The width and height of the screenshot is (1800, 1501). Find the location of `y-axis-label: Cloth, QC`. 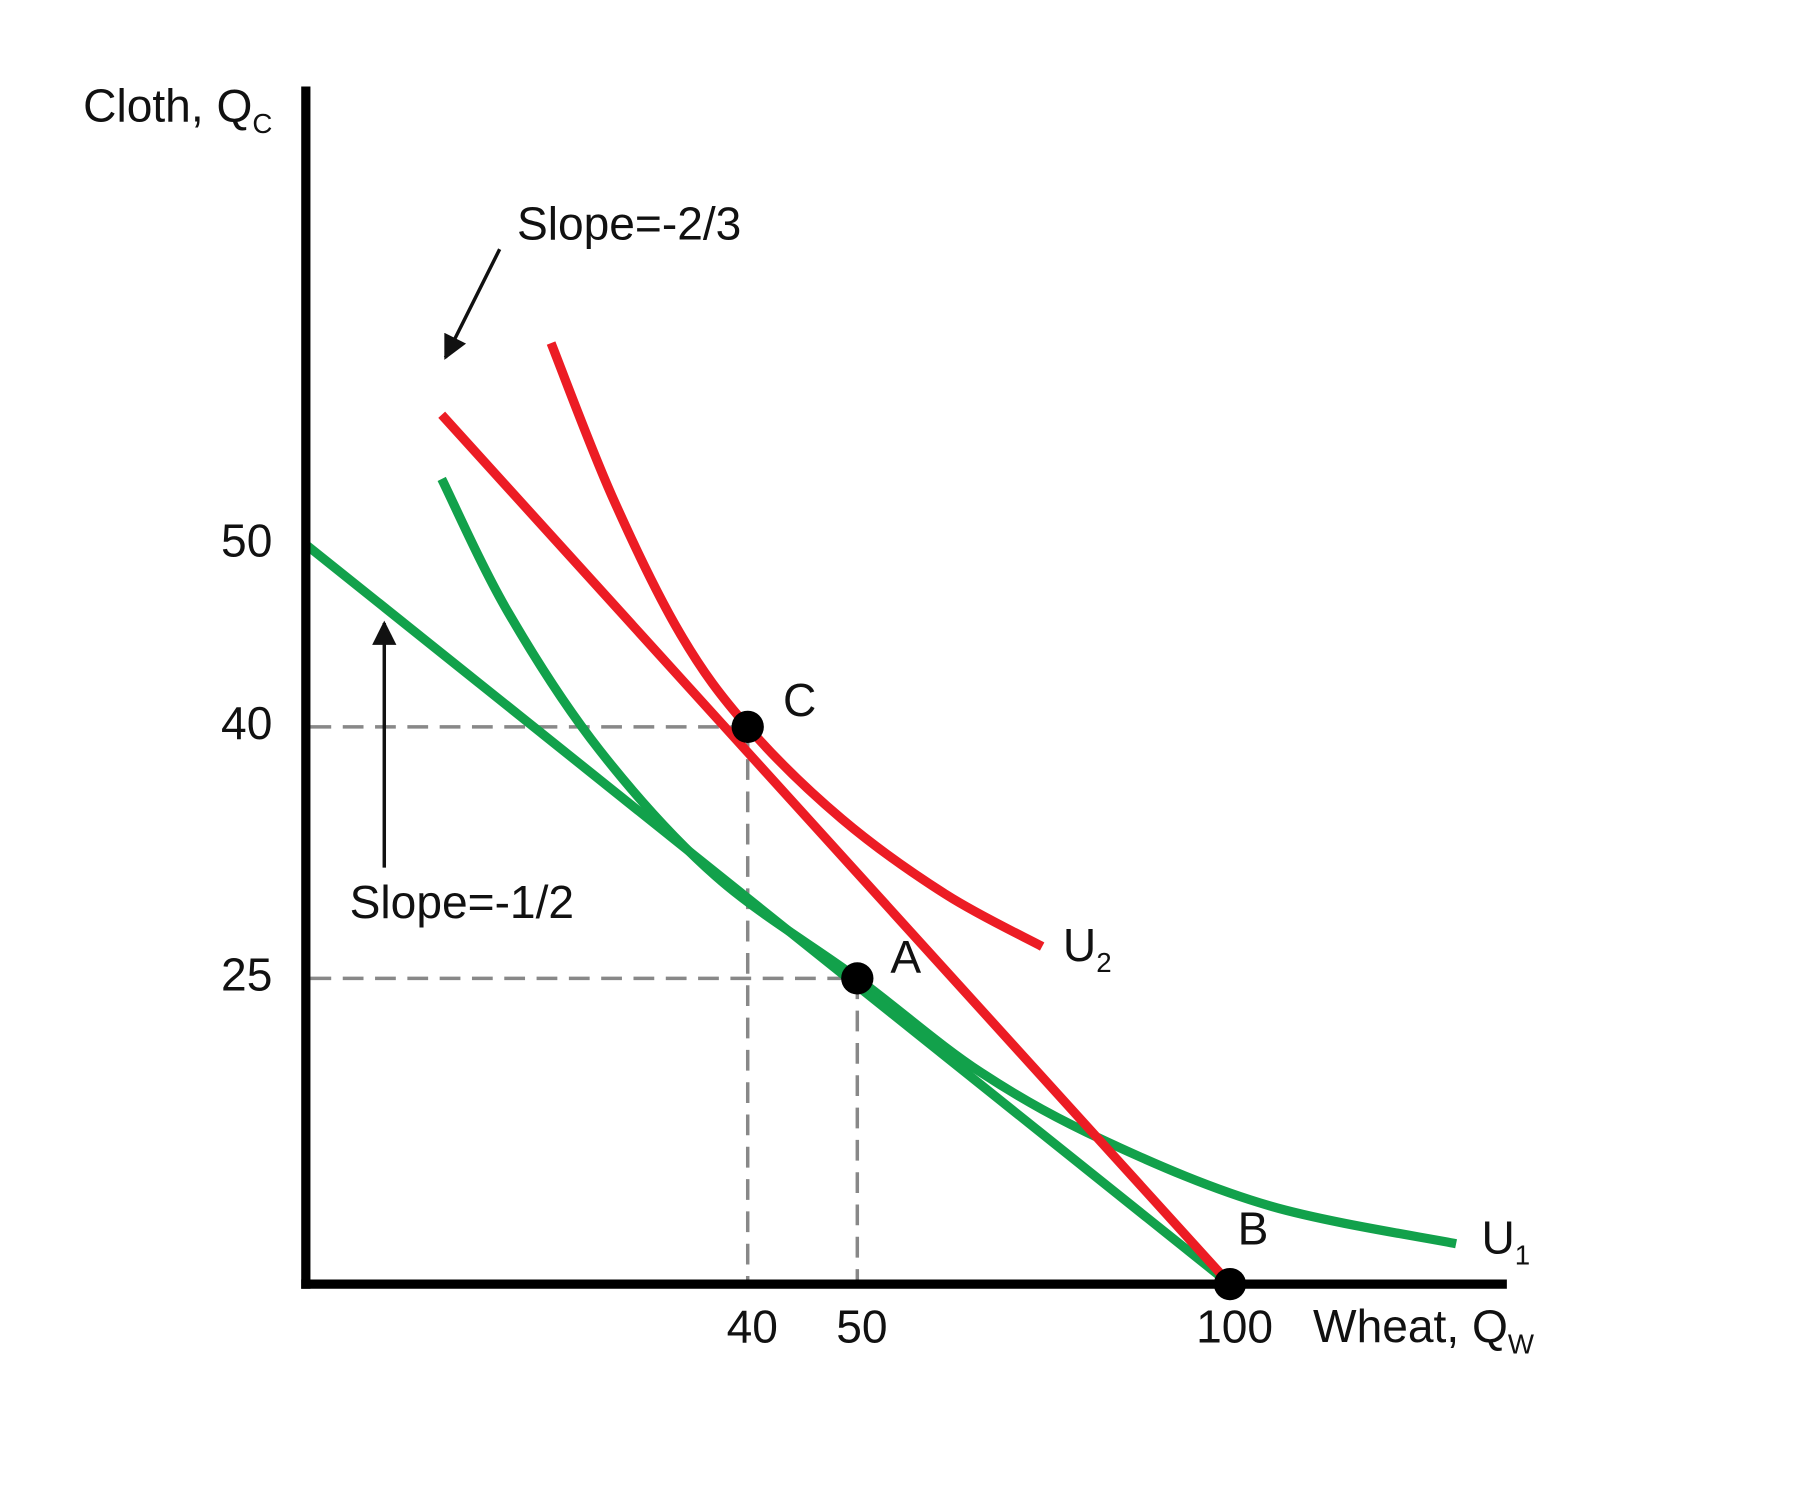

y-axis-label: Cloth, QC is located at coordinates (177, 109).